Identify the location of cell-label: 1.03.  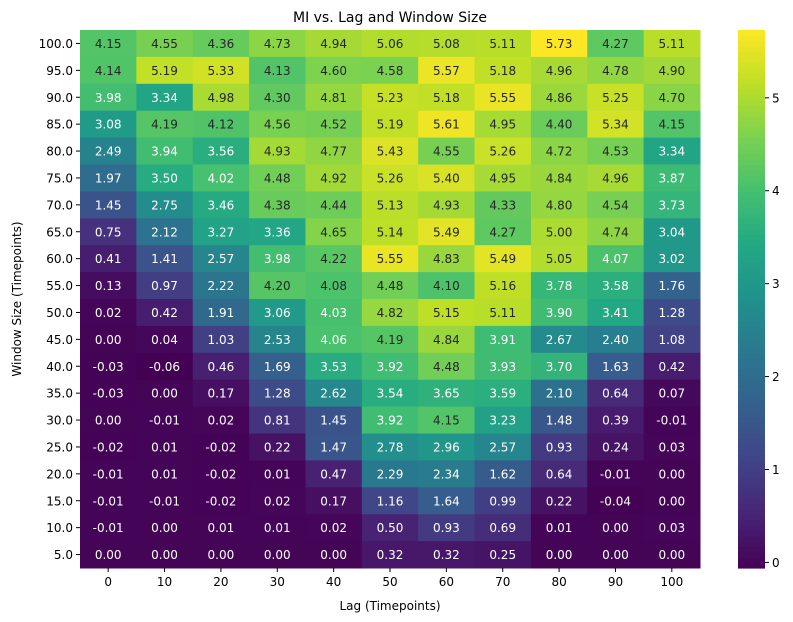
(221, 340).